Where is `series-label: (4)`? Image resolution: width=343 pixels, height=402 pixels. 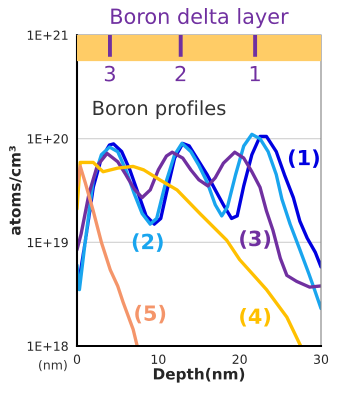 series-label: (4) is located at coordinates (255, 317).